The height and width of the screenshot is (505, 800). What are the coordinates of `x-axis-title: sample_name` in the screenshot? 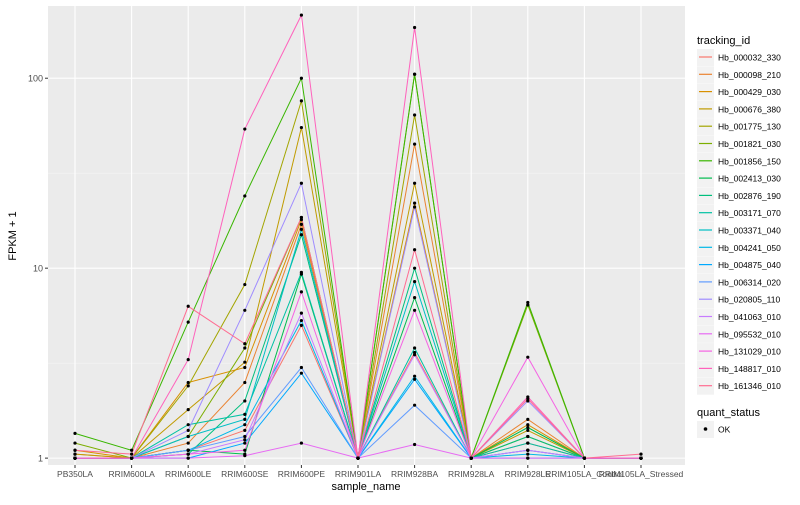 It's located at (365, 487).